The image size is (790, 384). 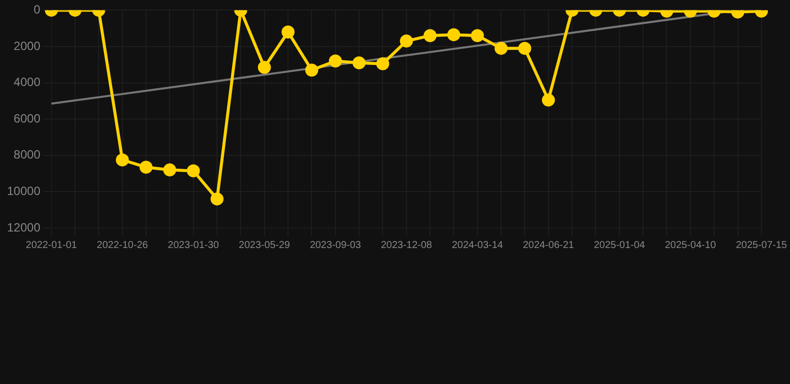 I want to click on y-tick-label: 12000, so click(x=23, y=227).